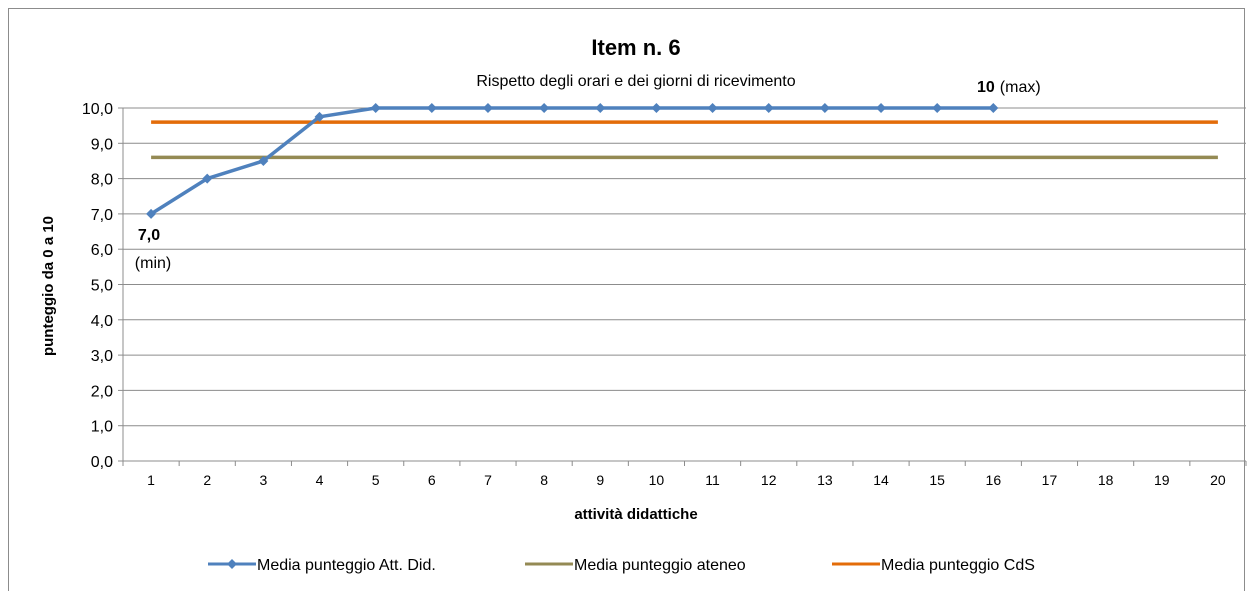 Image resolution: width=1253 pixels, height=591 pixels. I want to click on legend-item-att-did: Media punteggio Att. Did., so click(322, 565).